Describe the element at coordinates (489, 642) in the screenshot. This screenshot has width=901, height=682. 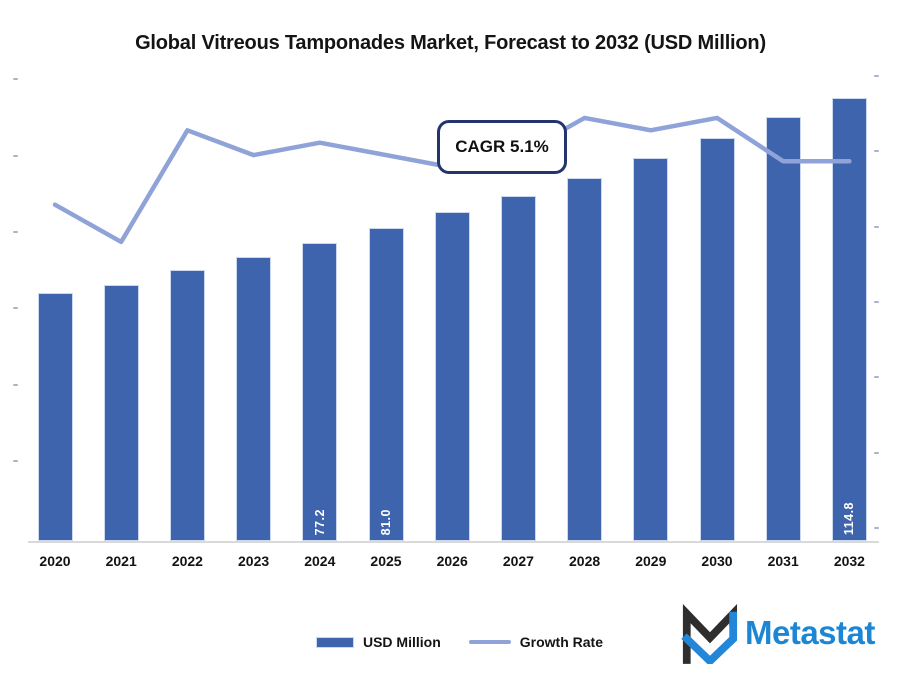
I see `legend-line-swatch-icon` at that location.